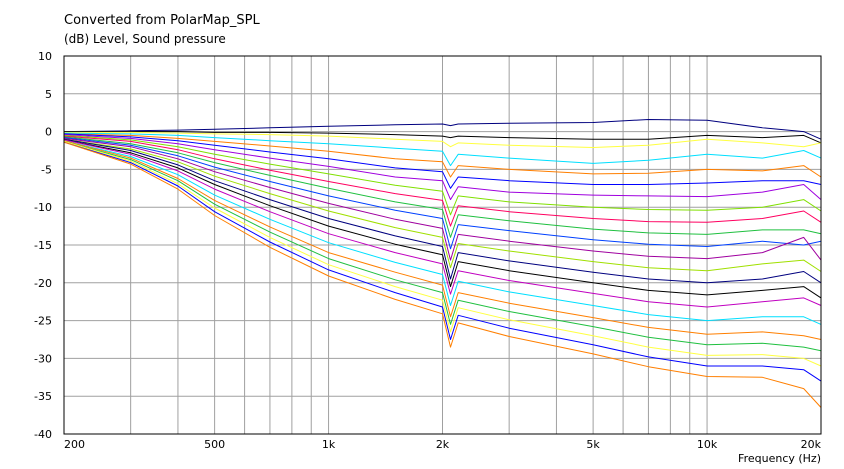 The width and height of the screenshot is (844, 469). I want to click on y-tick-label: -40, so click(43, 434).